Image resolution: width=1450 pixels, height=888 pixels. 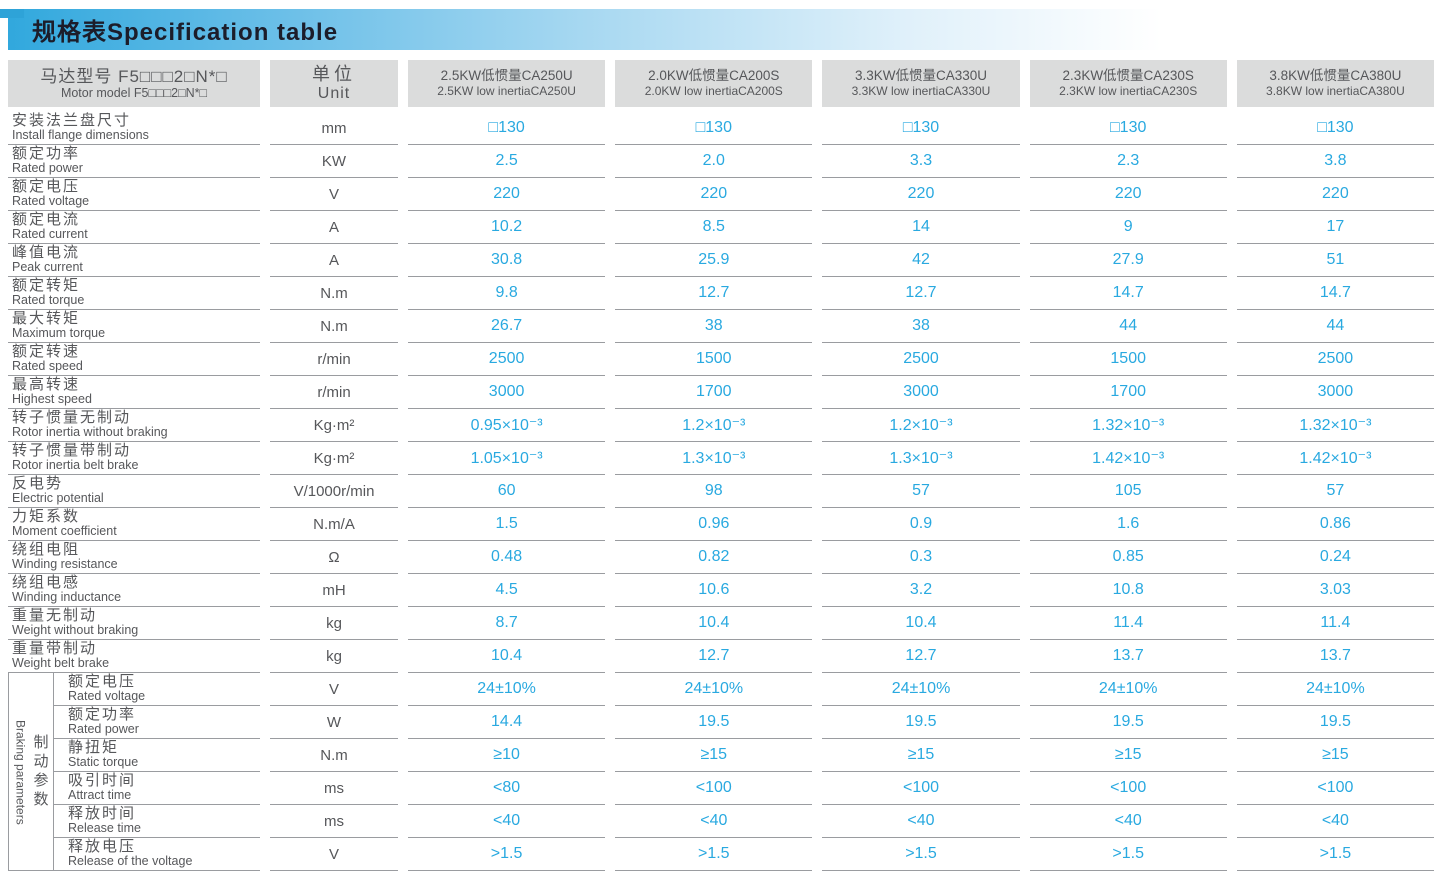 I want to click on spec-value: 0.86, so click(x=1335, y=524).